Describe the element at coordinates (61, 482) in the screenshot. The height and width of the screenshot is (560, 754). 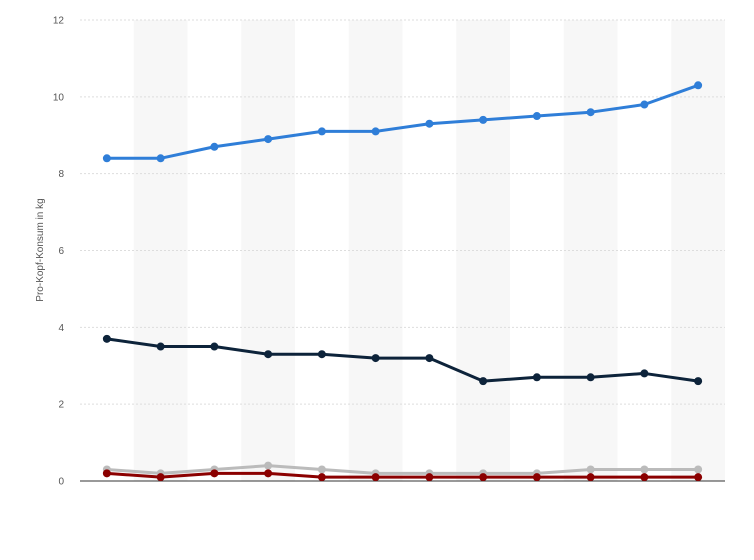
I see `y-tick-label: 0` at that location.